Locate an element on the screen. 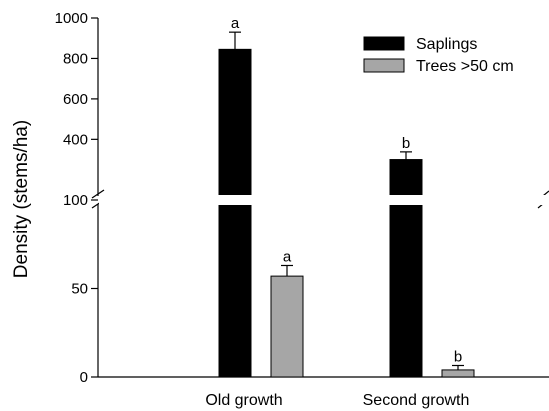 This screenshot has height=411, width=549. legend-label: Saplings is located at coordinates (446, 44).